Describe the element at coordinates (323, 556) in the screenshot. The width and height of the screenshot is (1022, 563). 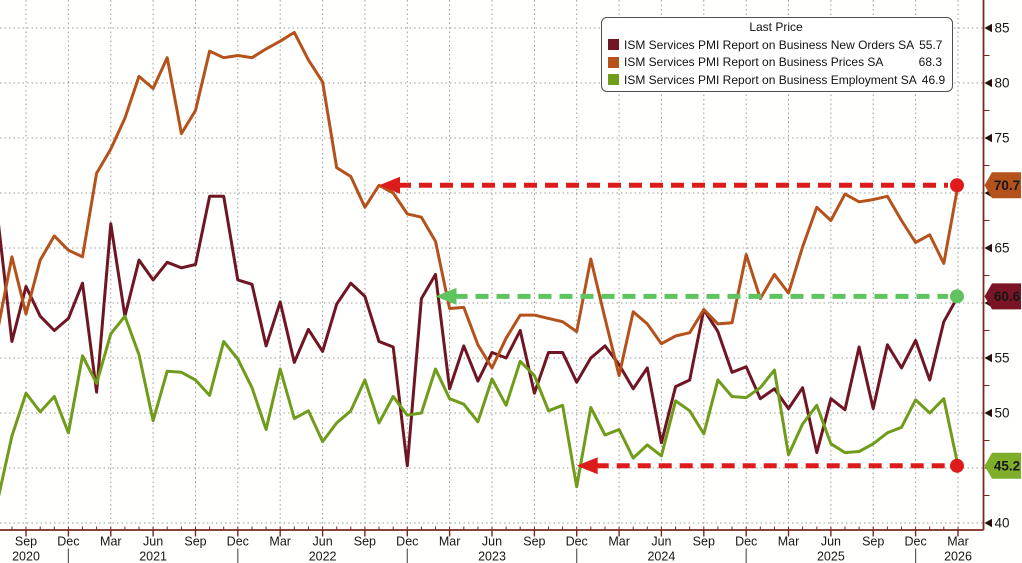
I see `svg-text: 2022` at that location.